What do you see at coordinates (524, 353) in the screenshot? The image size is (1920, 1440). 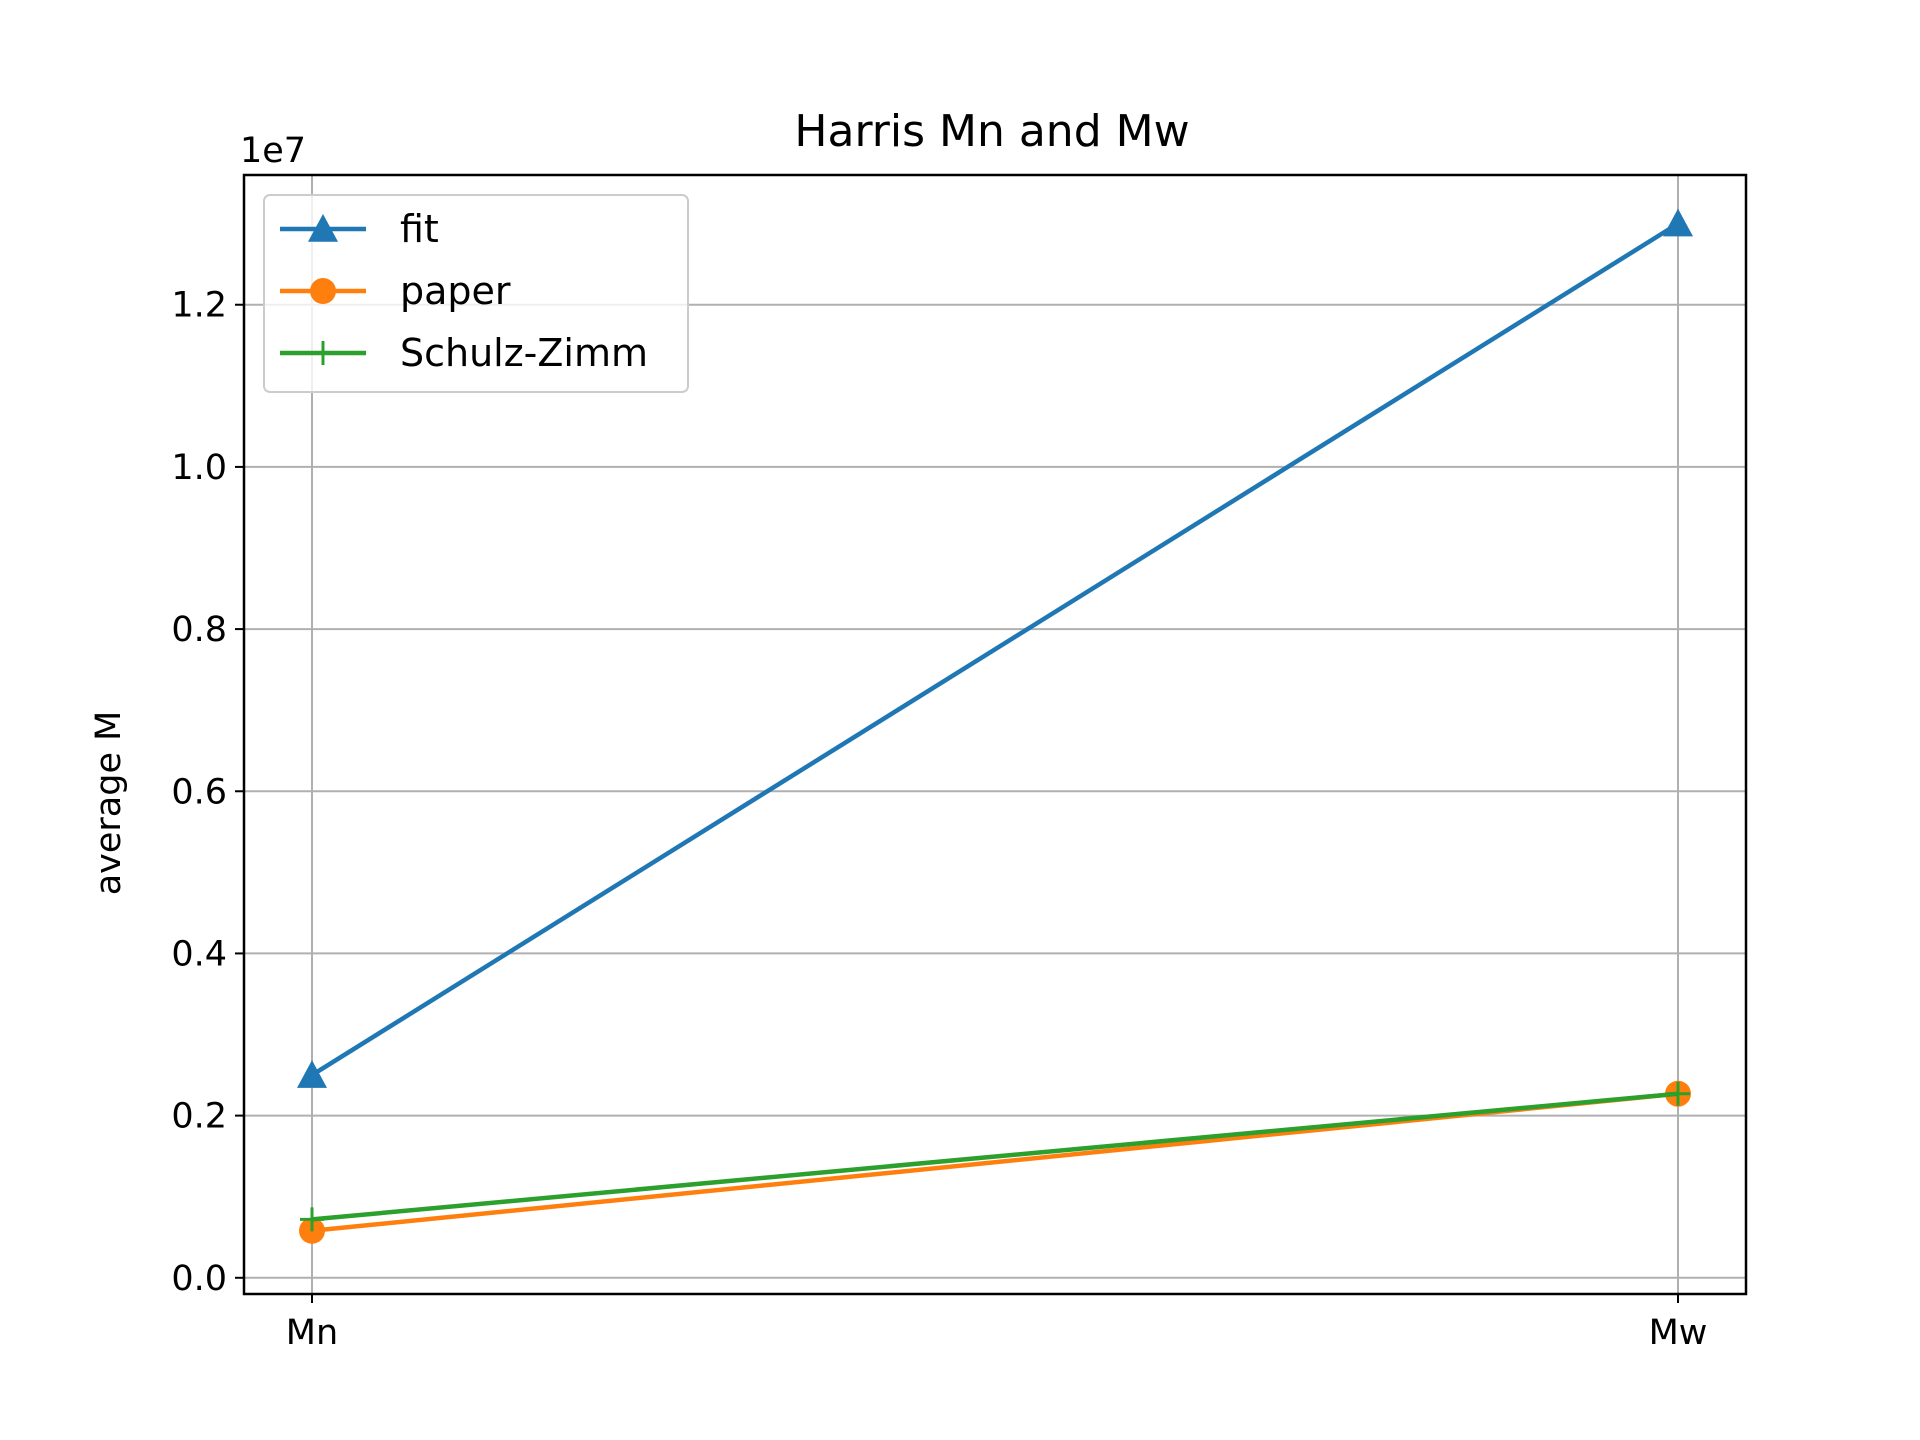 I see `legend-label-schulz-zimm: Schulz-Zimm` at bounding box center [524, 353].